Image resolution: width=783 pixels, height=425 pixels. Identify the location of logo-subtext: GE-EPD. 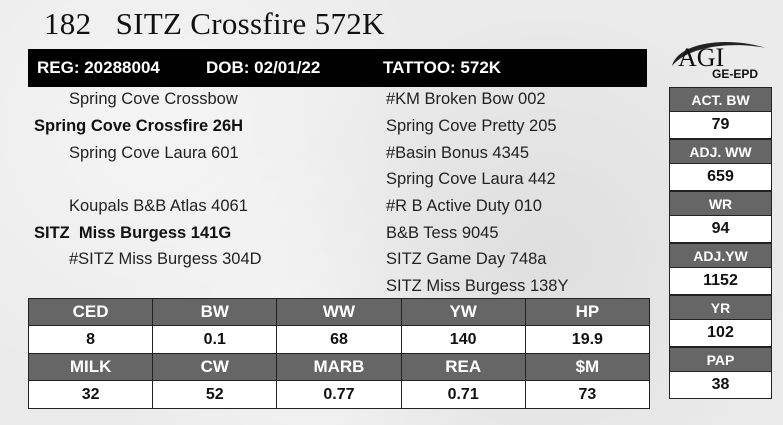
(735, 73).